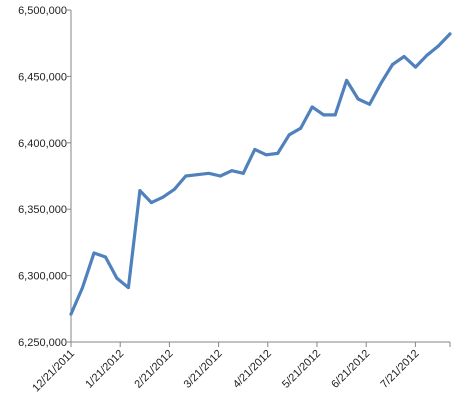 The height and width of the screenshot is (410, 465). I want to click on y-tick-label: 6,400,000, so click(42, 144).